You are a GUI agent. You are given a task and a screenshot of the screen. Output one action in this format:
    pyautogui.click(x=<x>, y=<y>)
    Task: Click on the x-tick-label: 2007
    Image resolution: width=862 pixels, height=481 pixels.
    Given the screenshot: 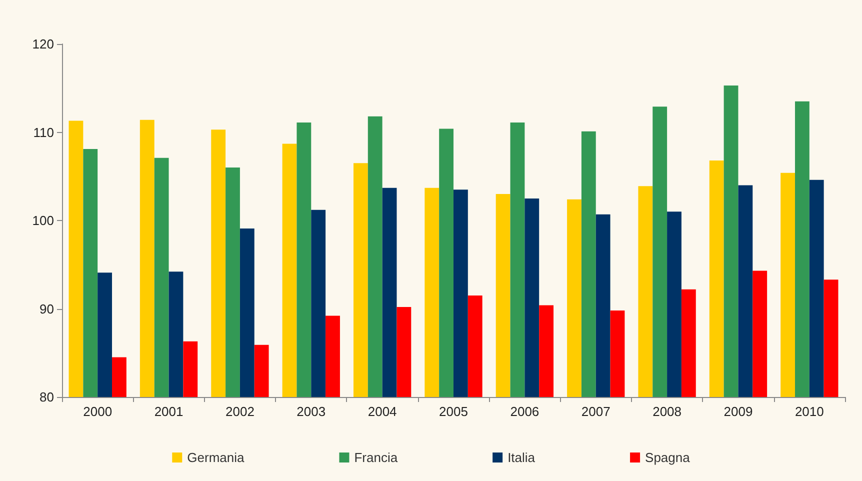 What is the action you would take?
    pyautogui.click(x=595, y=411)
    